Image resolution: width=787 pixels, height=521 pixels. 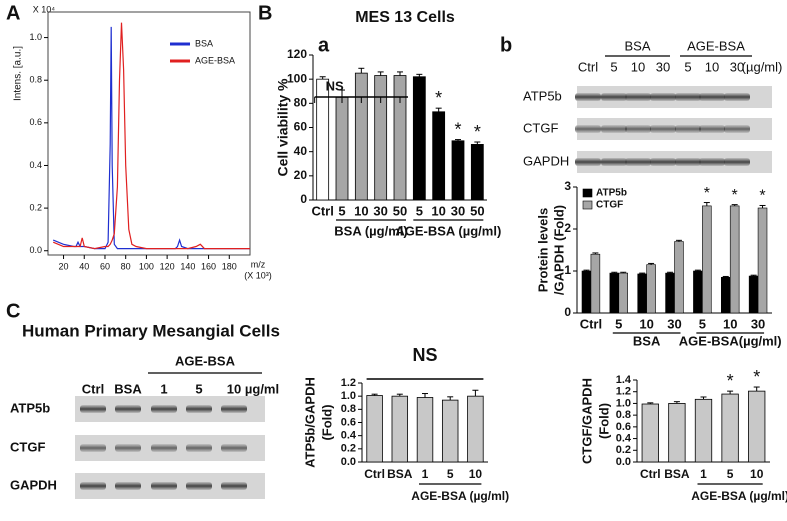 I want to click on y-axis-label: ATP5b/GAPDH, so click(x=309, y=422).